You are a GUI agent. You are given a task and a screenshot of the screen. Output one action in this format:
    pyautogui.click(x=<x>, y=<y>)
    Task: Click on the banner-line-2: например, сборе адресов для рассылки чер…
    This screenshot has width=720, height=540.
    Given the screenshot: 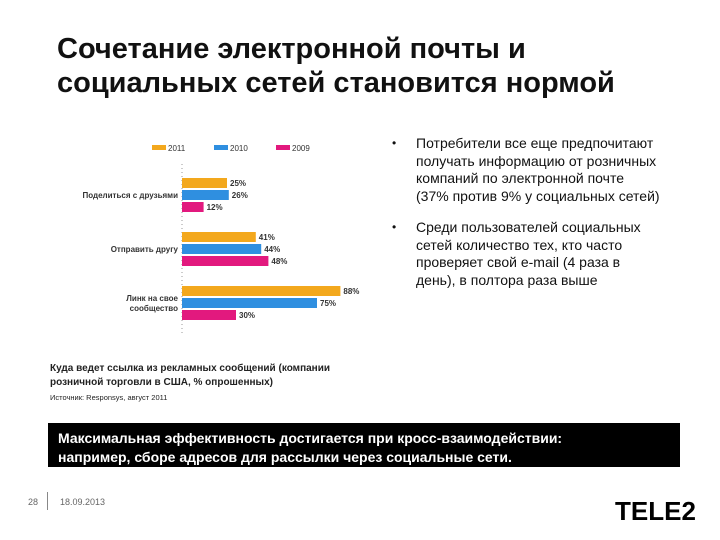 What is the action you would take?
    pyautogui.click(x=285, y=457)
    